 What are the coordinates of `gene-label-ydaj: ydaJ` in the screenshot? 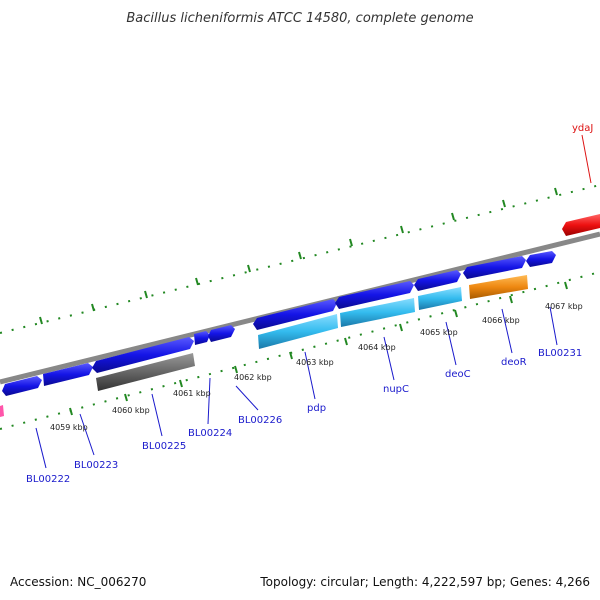 It's located at (582, 128).